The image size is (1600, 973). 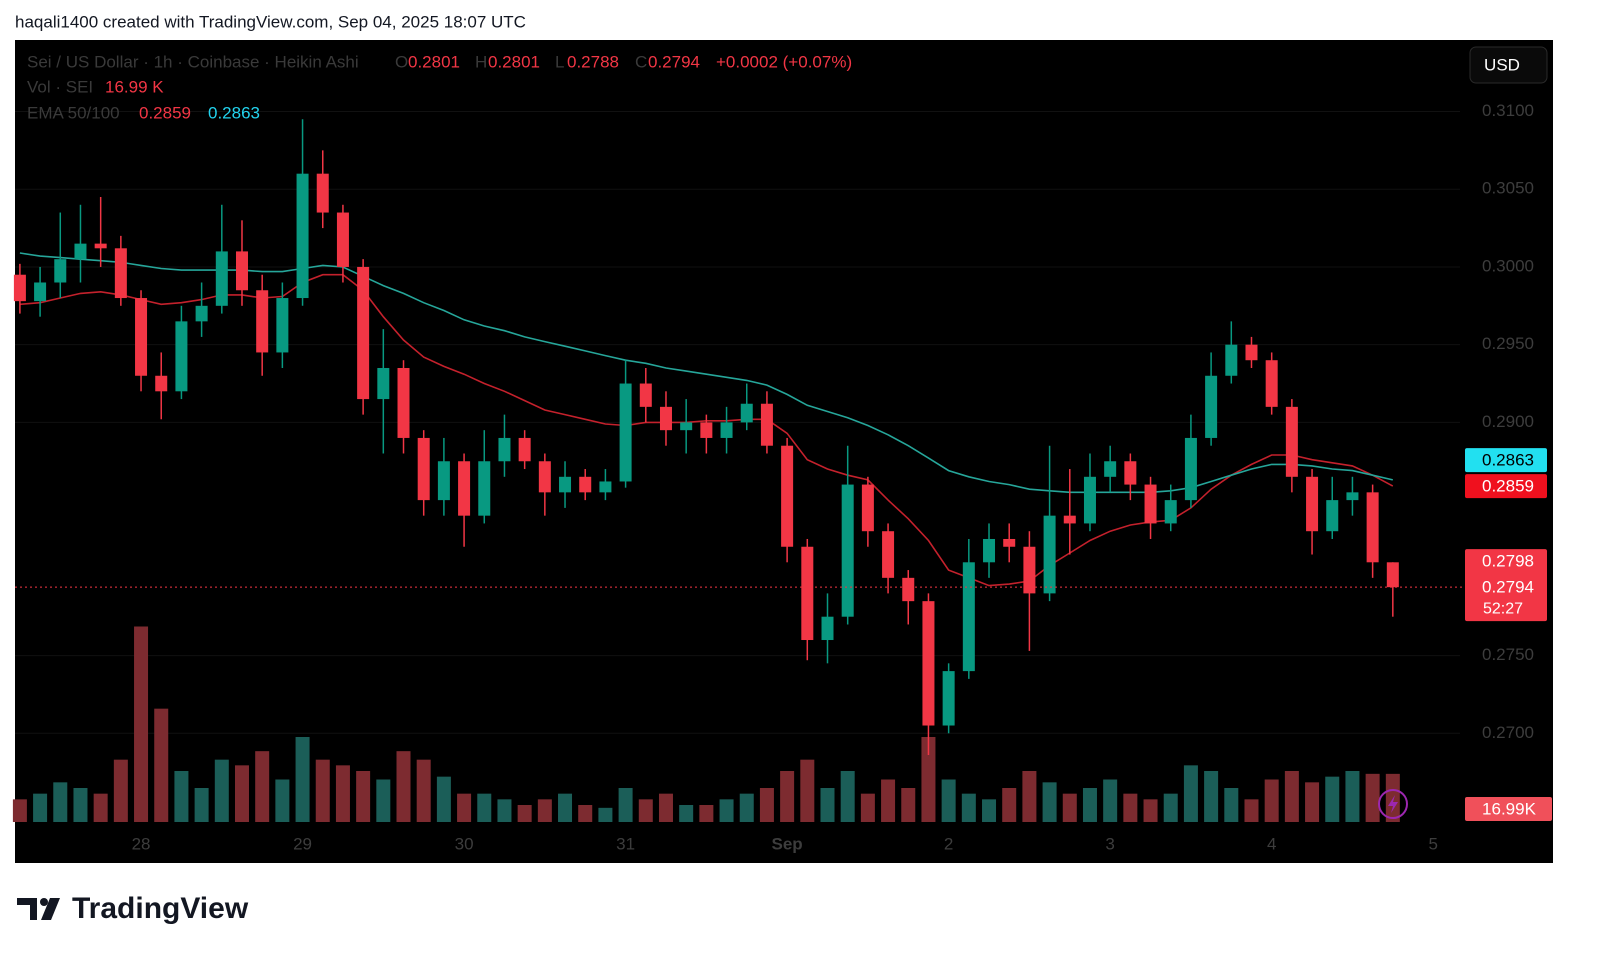 I want to click on logo-dot, so click(x=44, y=902).